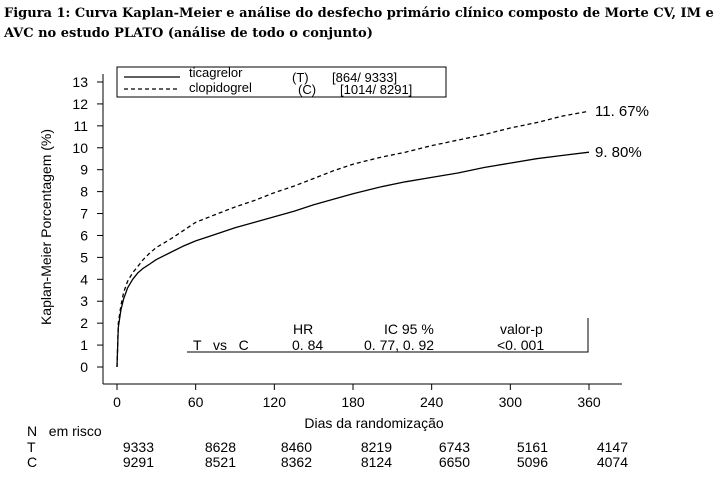 The height and width of the screenshot is (485, 725). Describe the element at coordinates (46, 227) in the screenshot. I see `y-axis-label: Kaplan-Meier Porcentagem (%)` at that location.